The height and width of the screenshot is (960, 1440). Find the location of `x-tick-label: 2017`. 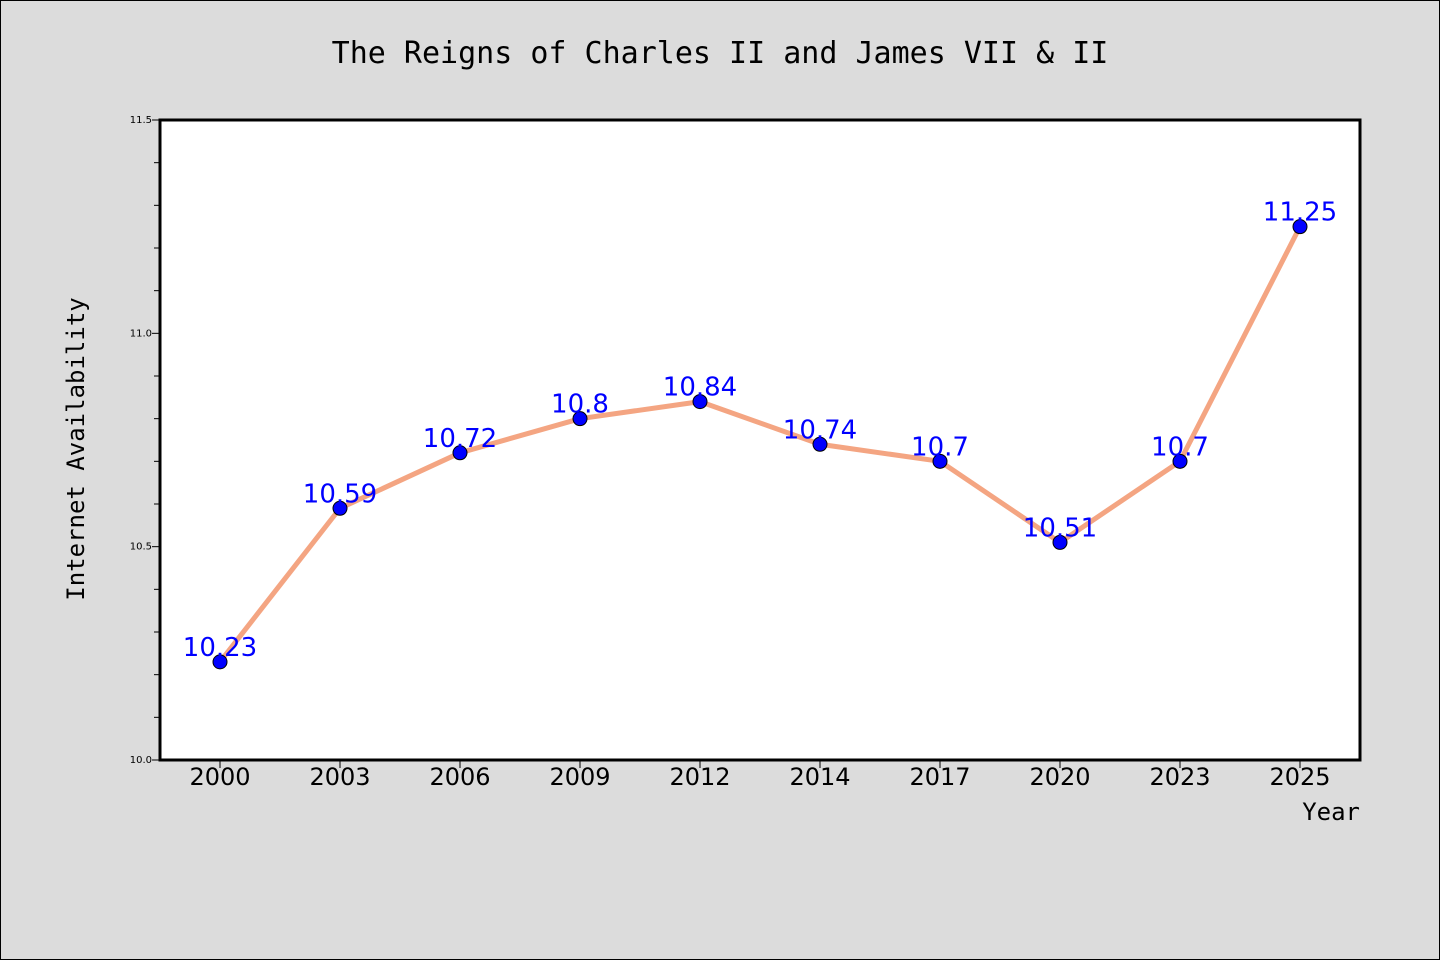

x-tick-label: 2017 is located at coordinates (939, 777).